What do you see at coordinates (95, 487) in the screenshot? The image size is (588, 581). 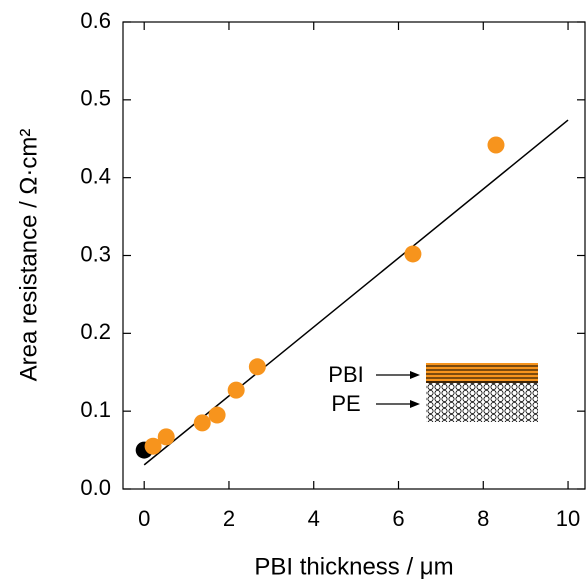 I see `y-tick-label: 0.0` at bounding box center [95, 487].